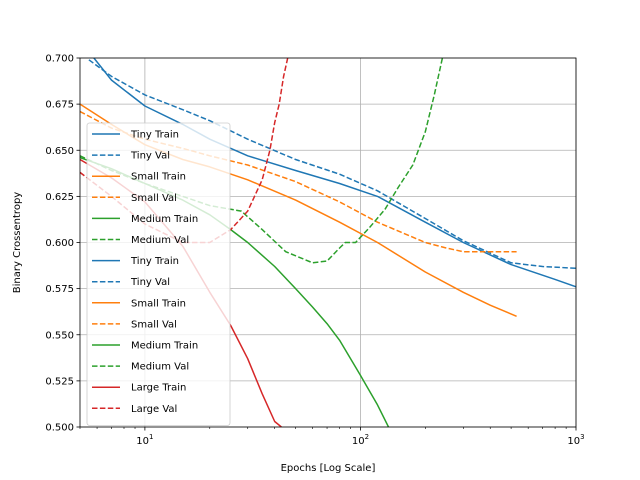 Image resolution: width=640 pixels, height=480 pixels. What do you see at coordinates (59, 197) in the screenshot?
I see `y-tick-label: 0.625` at bounding box center [59, 197].